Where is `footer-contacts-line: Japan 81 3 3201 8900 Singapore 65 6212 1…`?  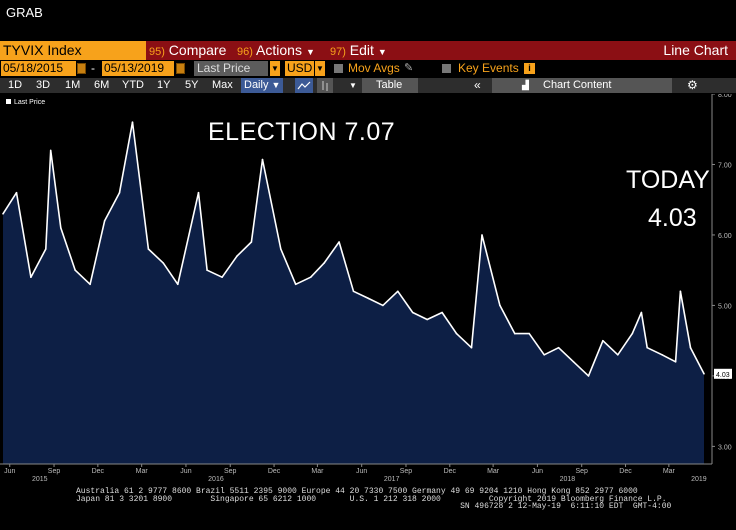
footer-contacts-line: Japan 81 3 3201 8900 Singapore 65 6212 1… is located at coordinates (371, 499).